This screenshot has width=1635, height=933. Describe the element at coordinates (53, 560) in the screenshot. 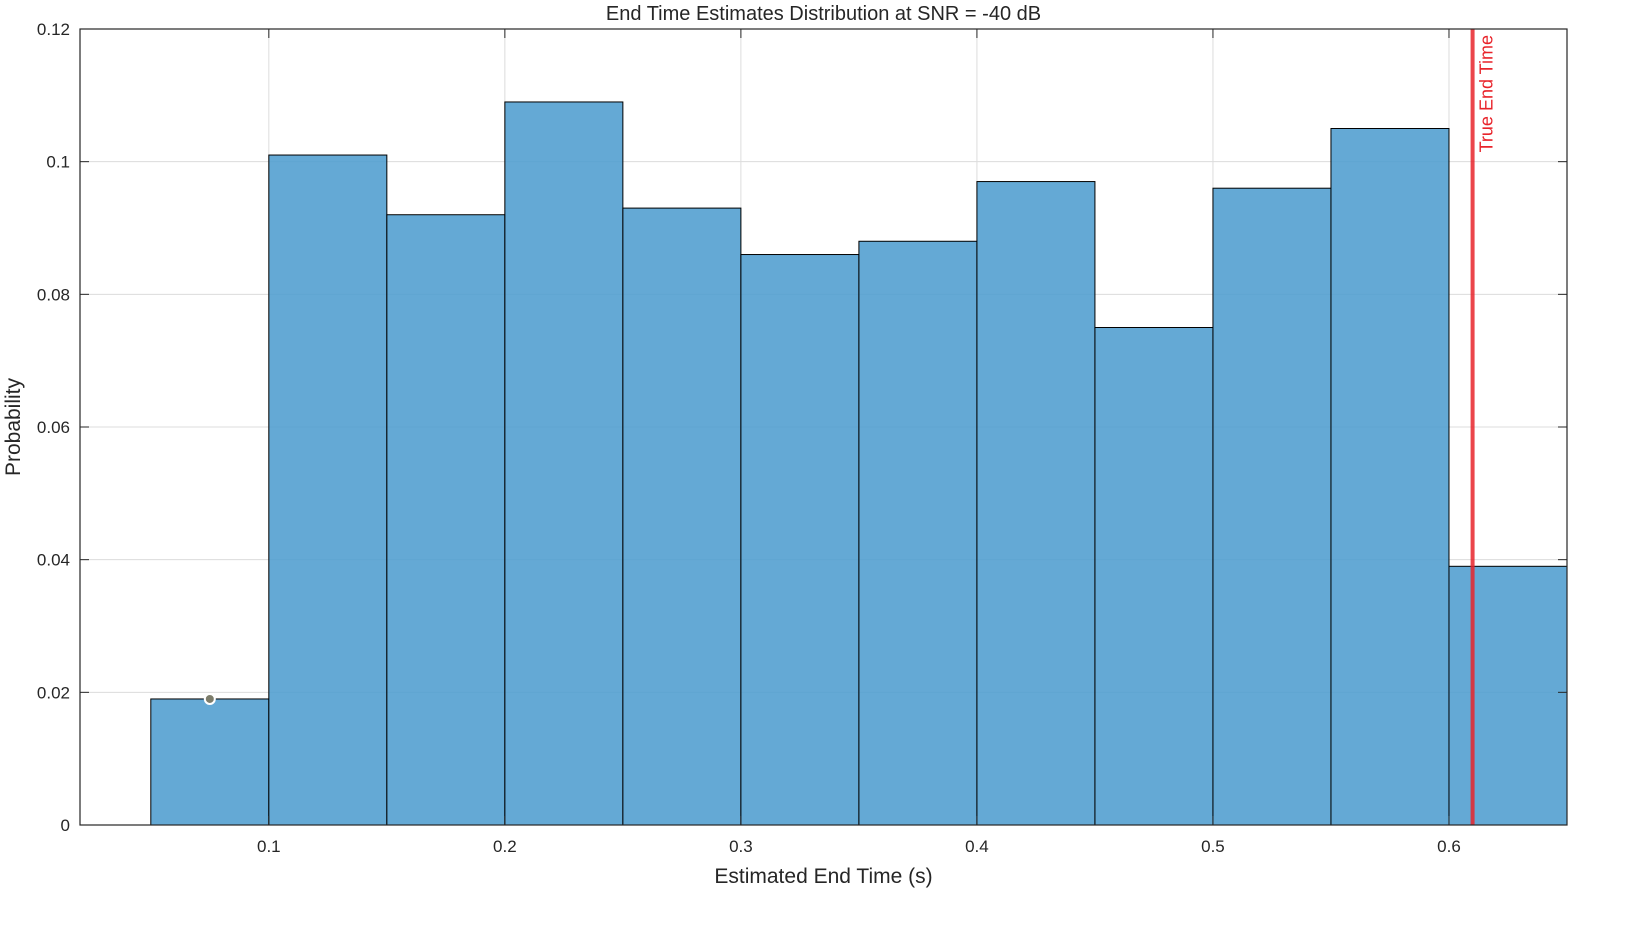

I see `y-tick-label: 0.04` at that location.